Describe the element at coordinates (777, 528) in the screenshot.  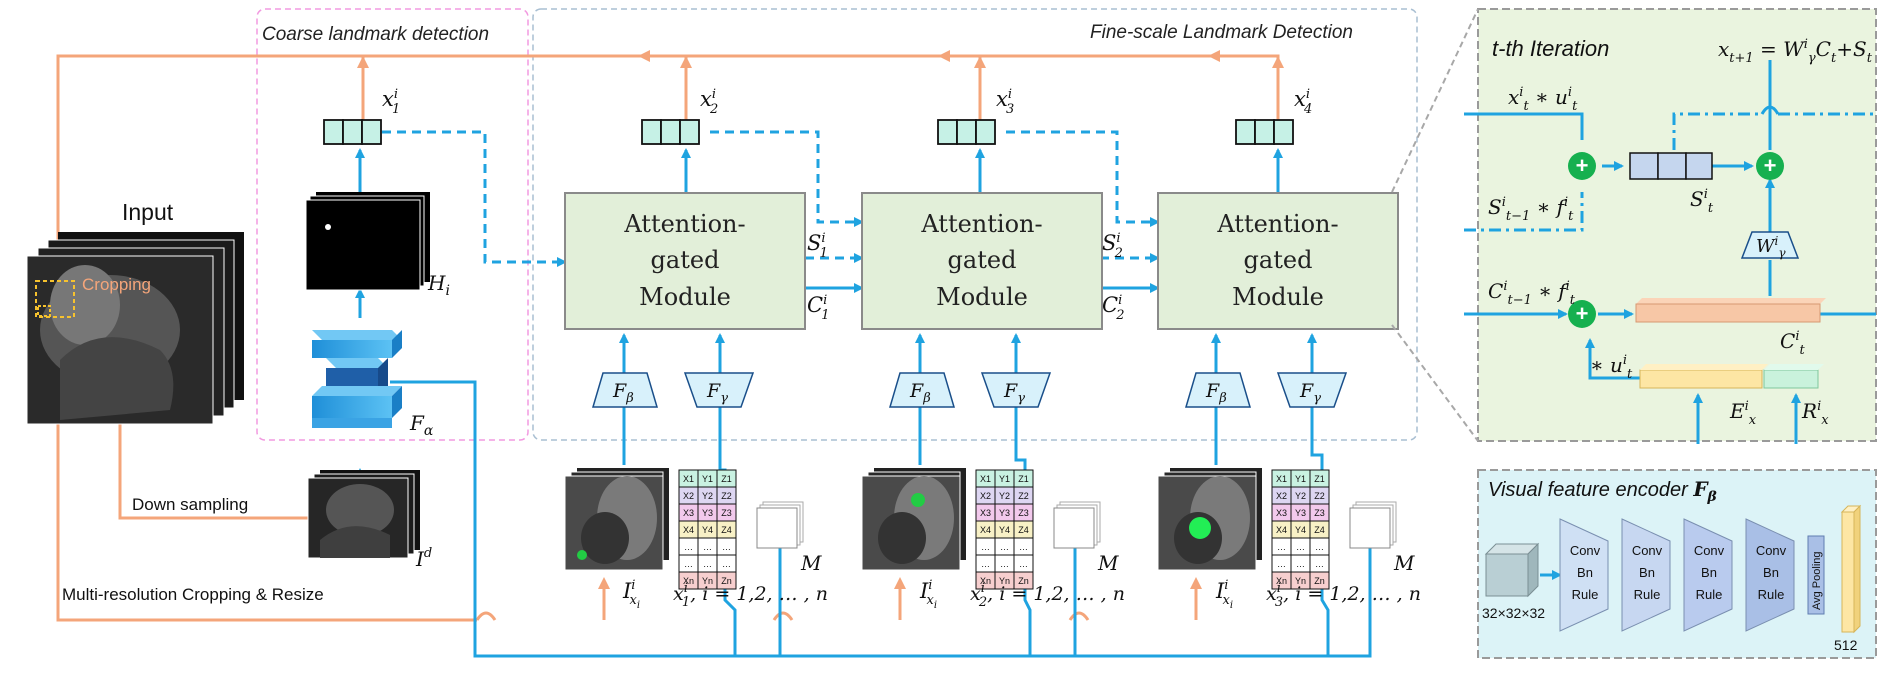
I see `mask-cube` at that location.